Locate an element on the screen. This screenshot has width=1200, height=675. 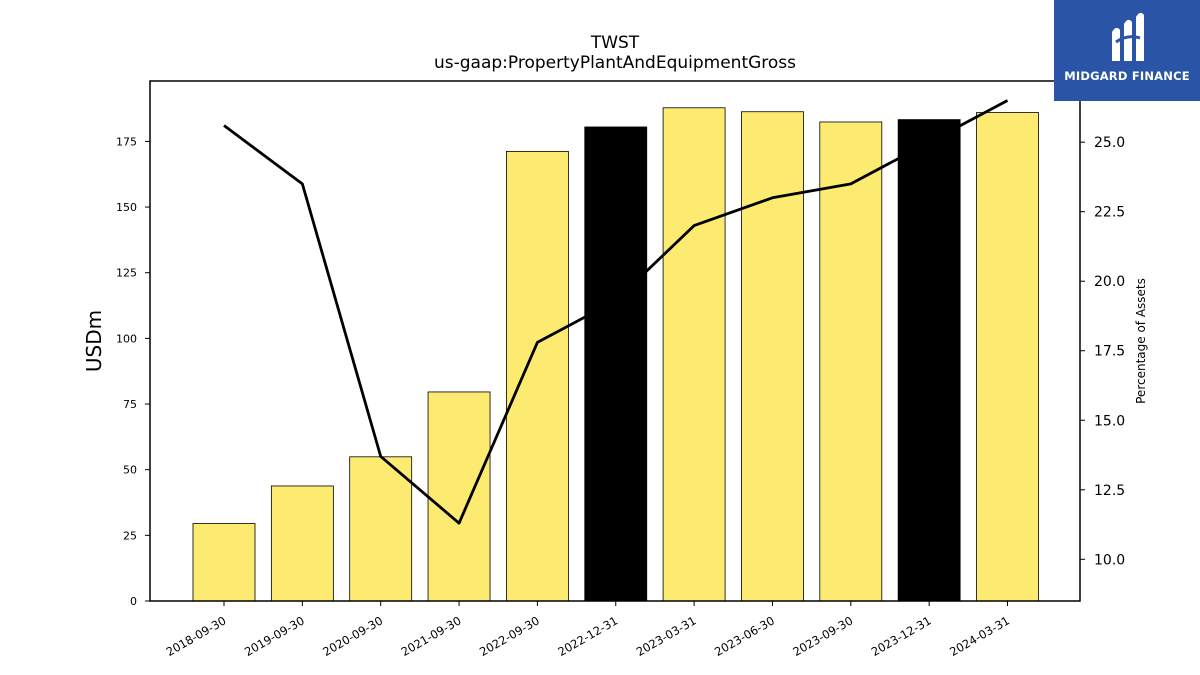
right-axis-ticks: 10.0 12.5 15.0 17.5 20.0 22.5 25.0 is located at coordinates (1102, 351).